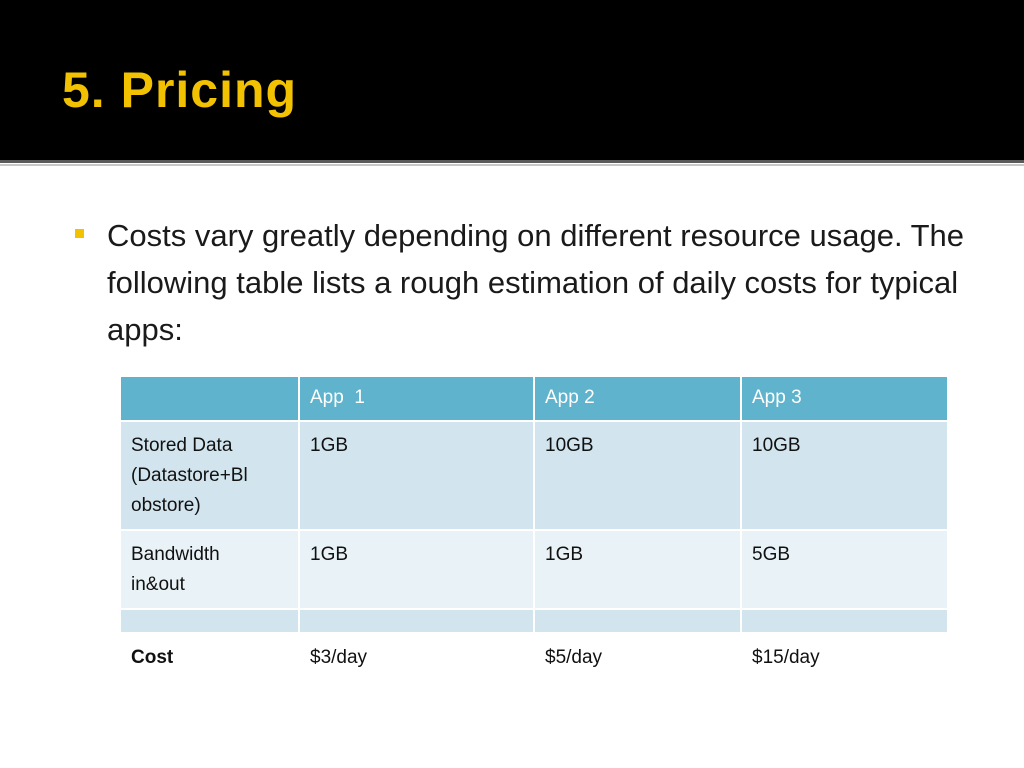 The width and height of the screenshot is (1024, 768). What do you see at coordinates (512, 161) in the screenshot?
I see `divider-dark` at bounding box center [512, 161].